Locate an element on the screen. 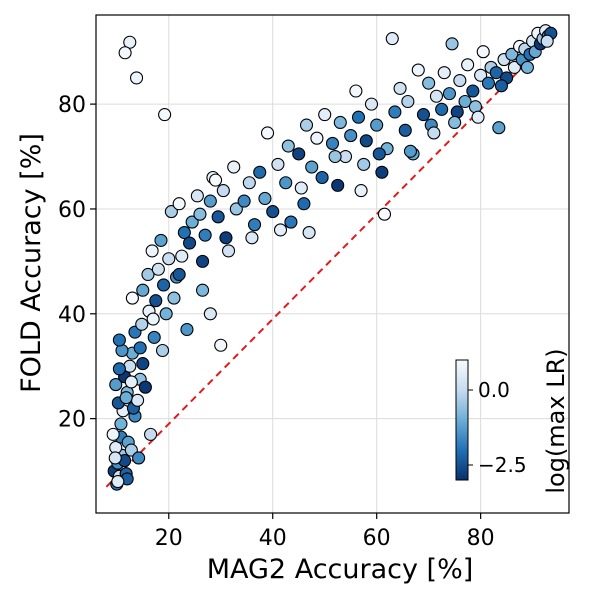 The height and width of the screenshot is (600, 600). y-tick-label: 60 is located at coordinates (72, 210).